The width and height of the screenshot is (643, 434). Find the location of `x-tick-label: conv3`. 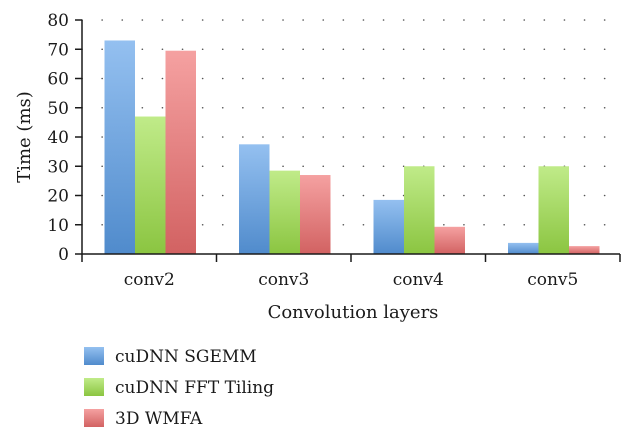

x-tick-label: conv3 is located at coordinates (283, 280).